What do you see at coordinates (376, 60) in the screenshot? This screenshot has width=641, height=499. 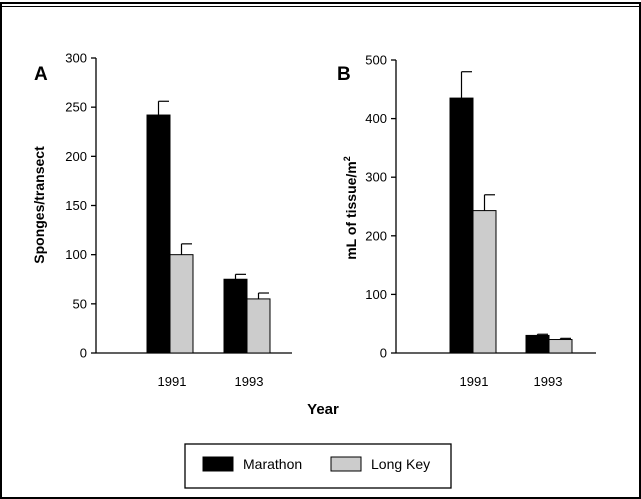 I see `panel-b-y-tick-label: 500` at bounding box center [376, 60].